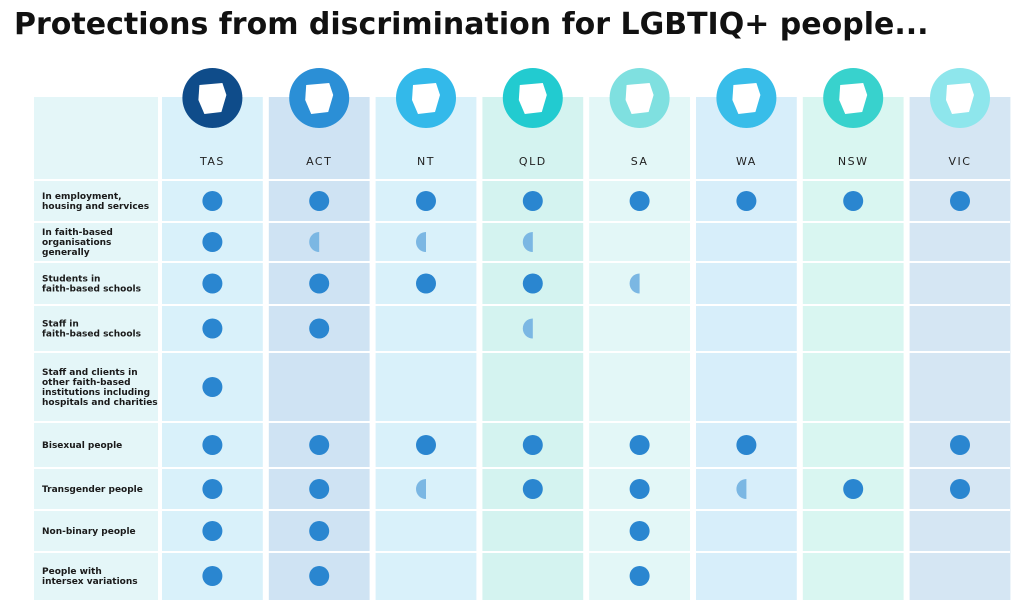 The width and height of the screenshot is (1024, 606). Describe the element at coordinates (212, 161) in the screenshot. I see `column-header: TAS` at that location.